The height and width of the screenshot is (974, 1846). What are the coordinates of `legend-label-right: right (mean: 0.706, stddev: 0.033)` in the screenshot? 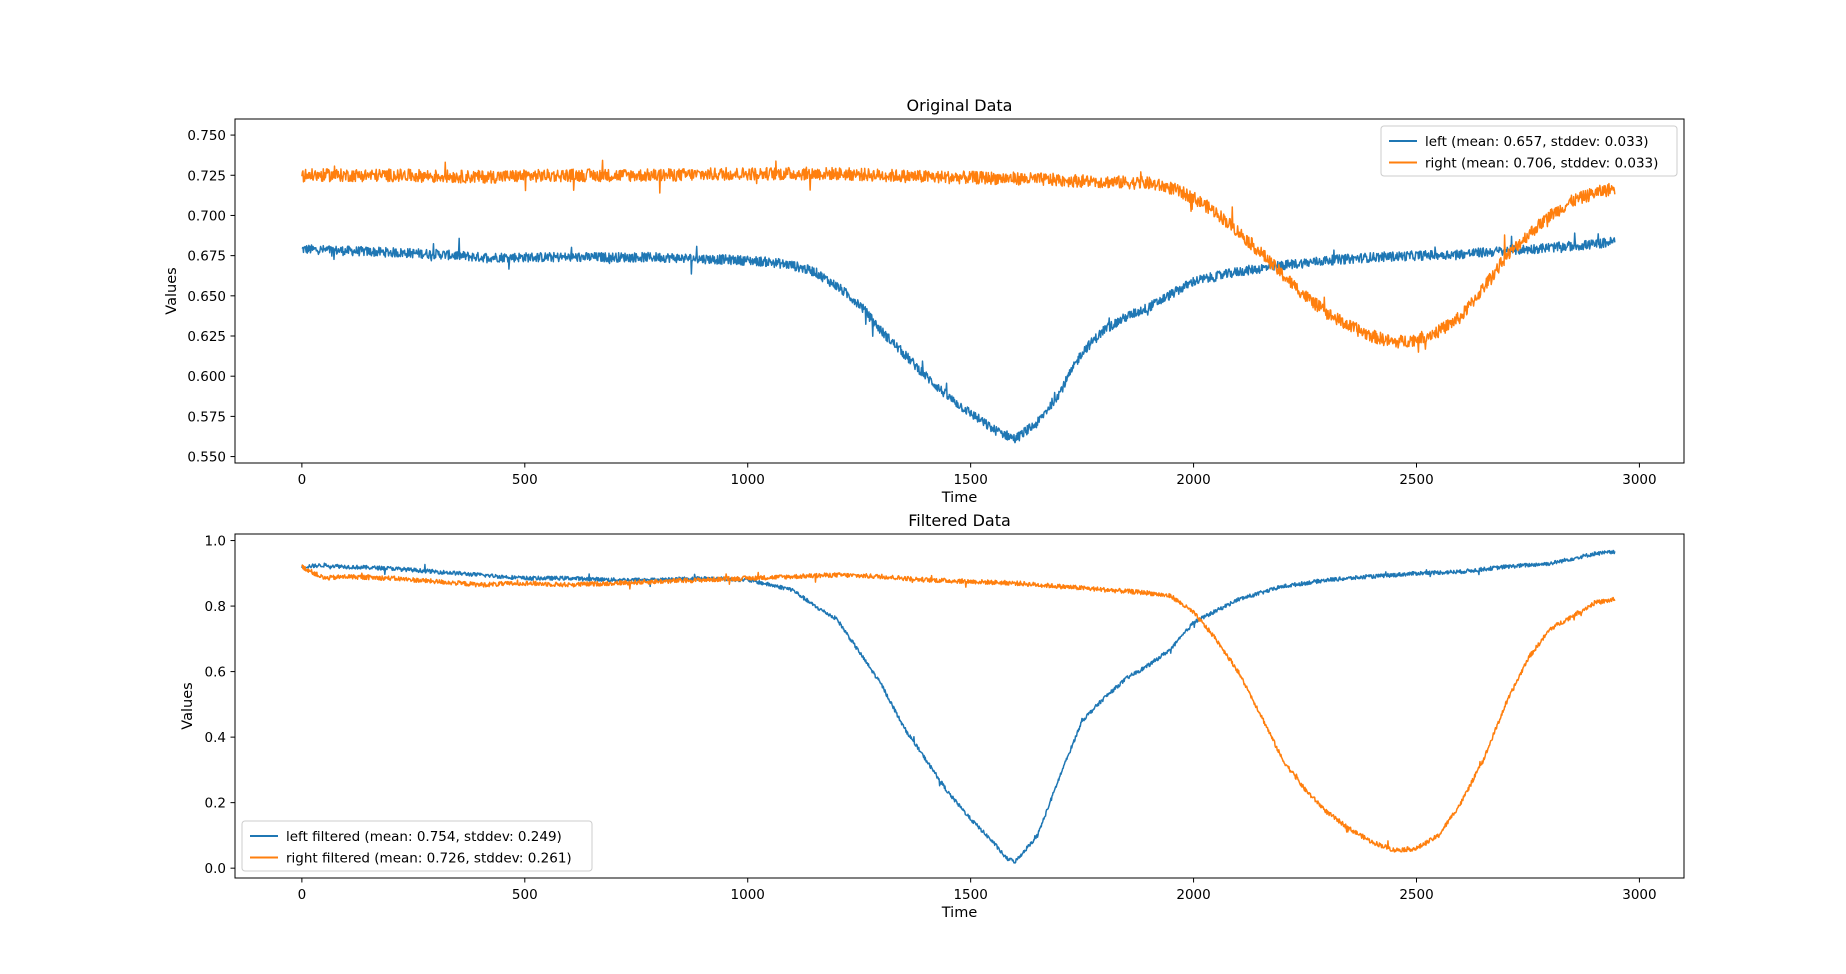 It's located at (1541, 164).